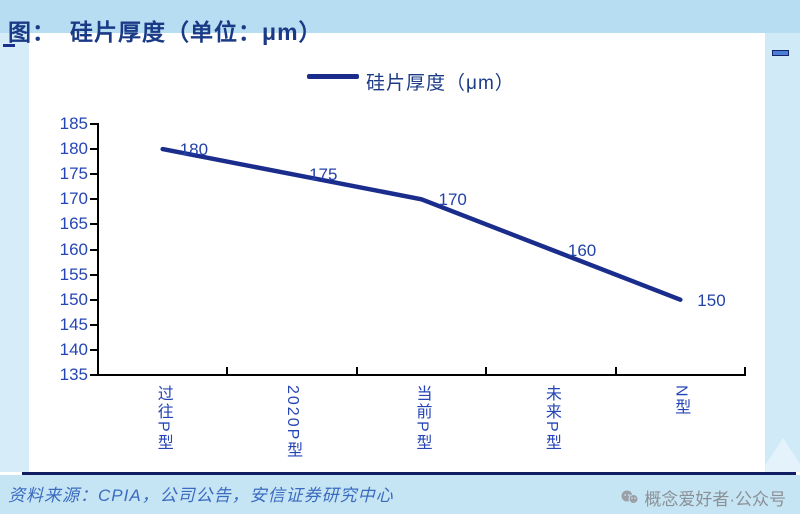 The image size is (800, 514). Describe the element at coordinates (73, 199) in the screenshot. I see `y-tick-label: 170` at that location.